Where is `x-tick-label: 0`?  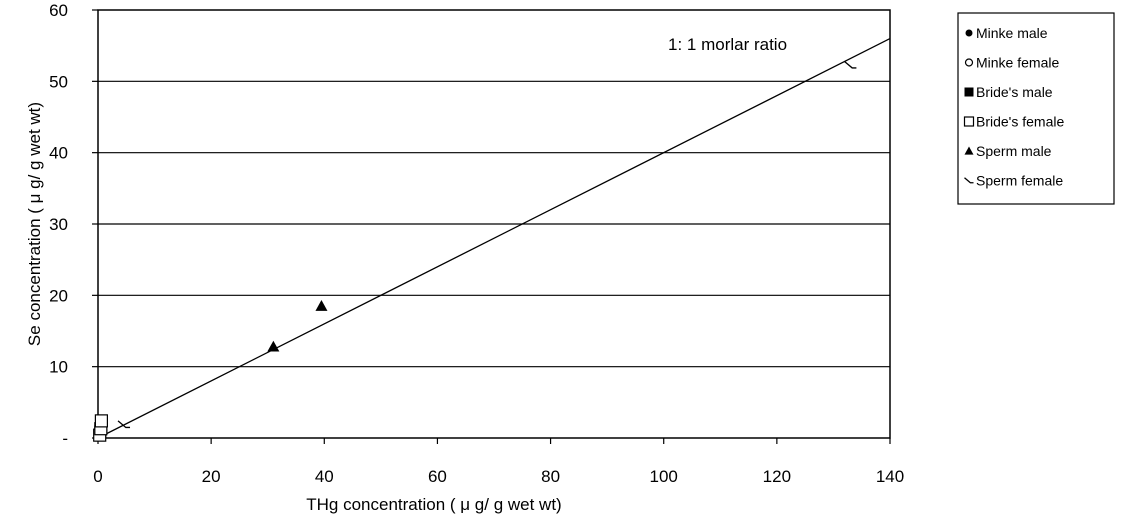 x-tick-label: 0 is located at coordinates (97, 476).